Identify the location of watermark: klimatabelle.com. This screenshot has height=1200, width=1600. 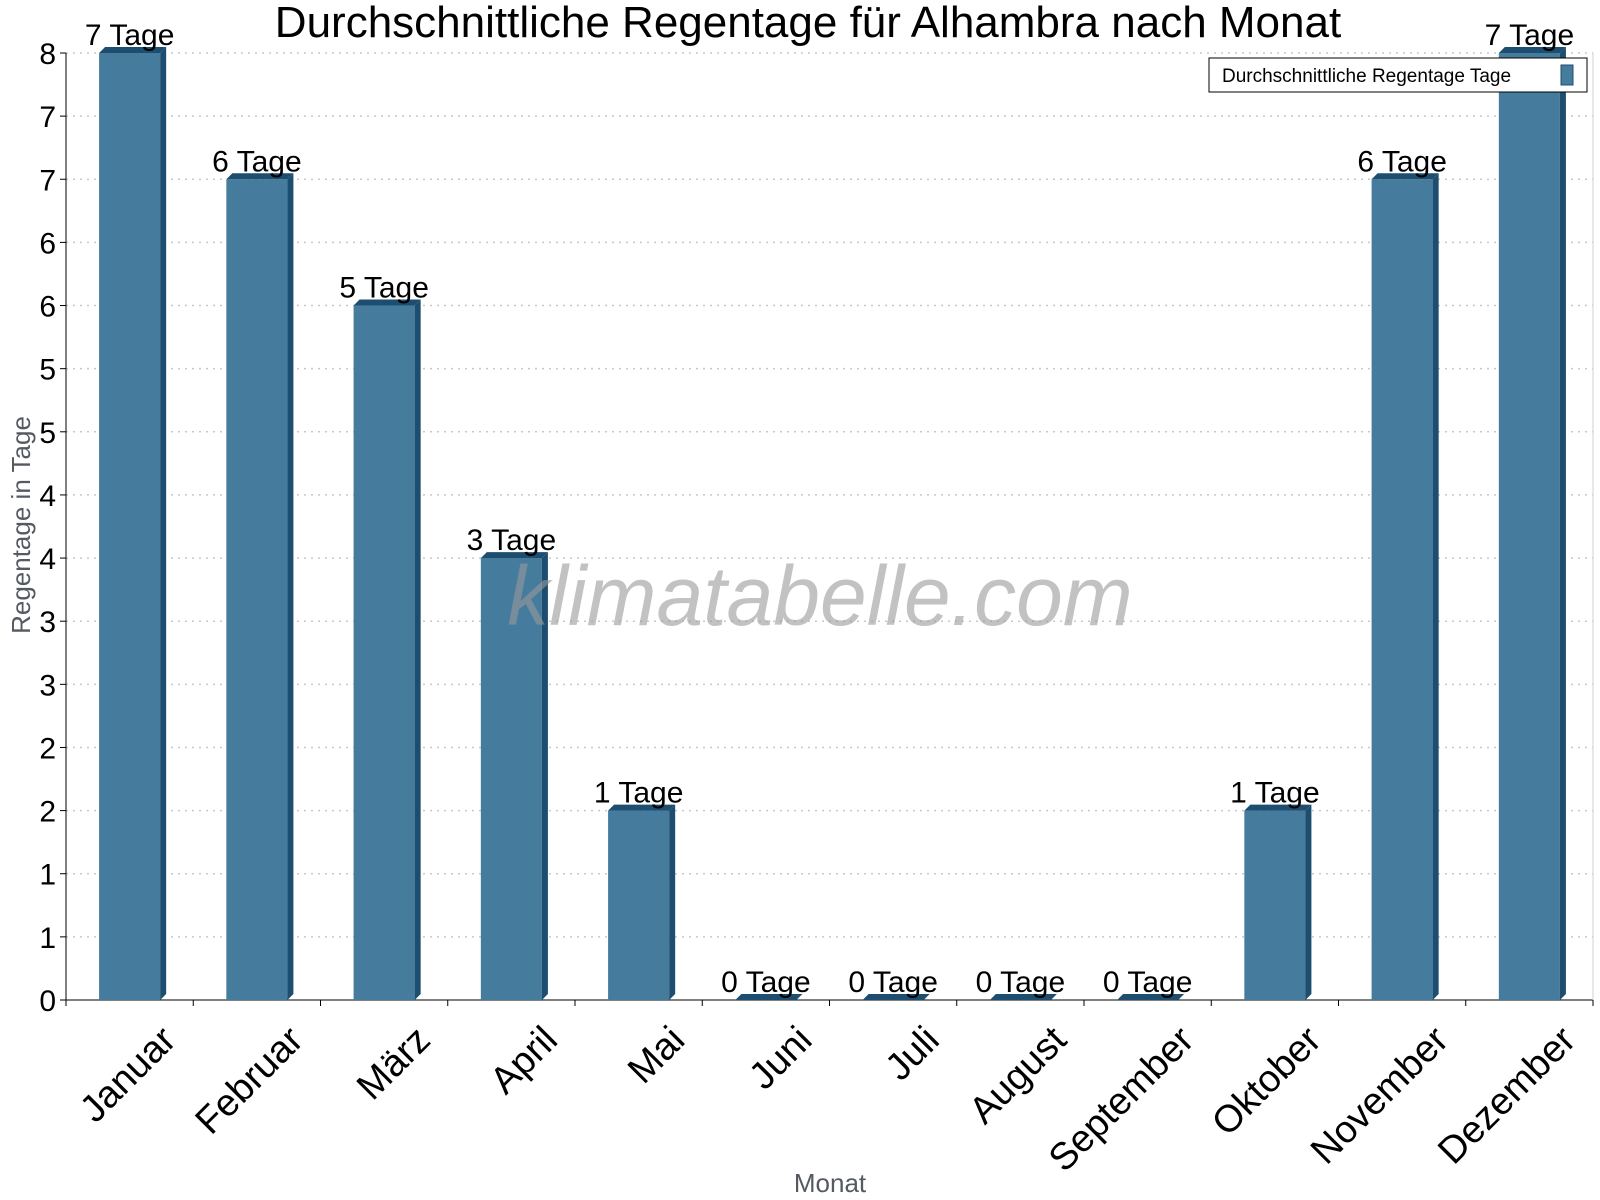
(820, 596).